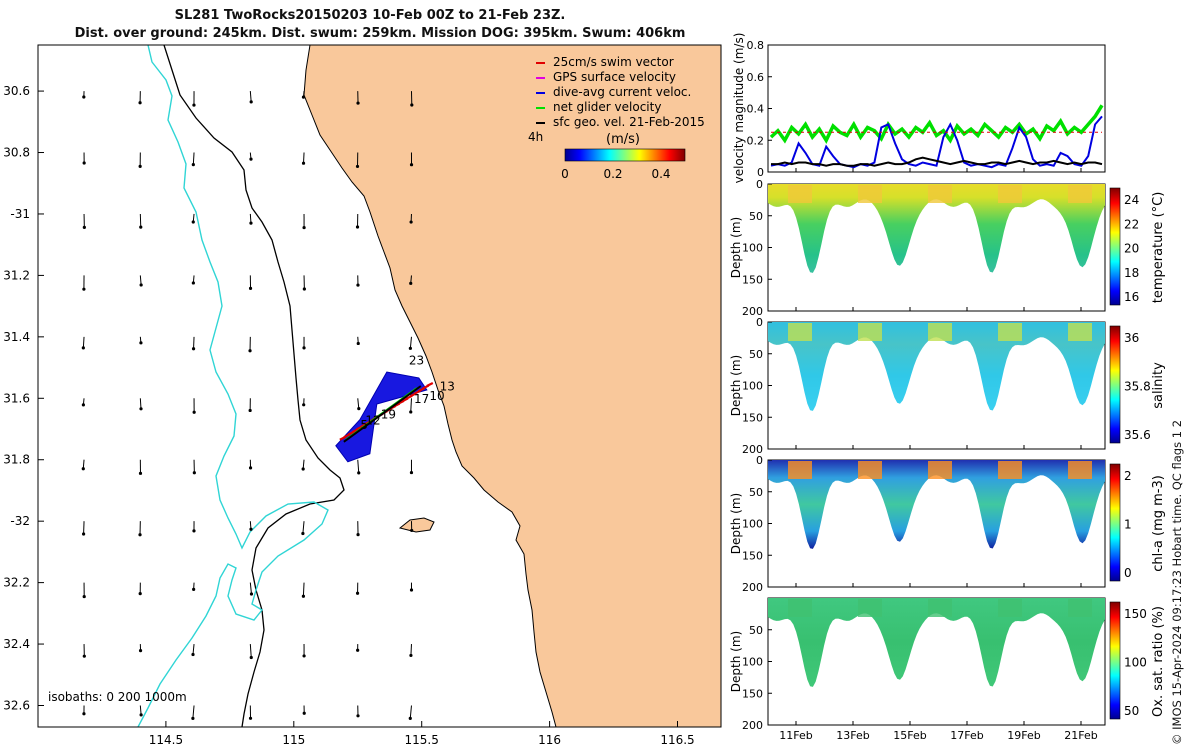  What do you see at coordinates (759, 184) in the screenshot?
I see `temperature-section-ytick-label-0: 0` at bounding box center [759, 184].